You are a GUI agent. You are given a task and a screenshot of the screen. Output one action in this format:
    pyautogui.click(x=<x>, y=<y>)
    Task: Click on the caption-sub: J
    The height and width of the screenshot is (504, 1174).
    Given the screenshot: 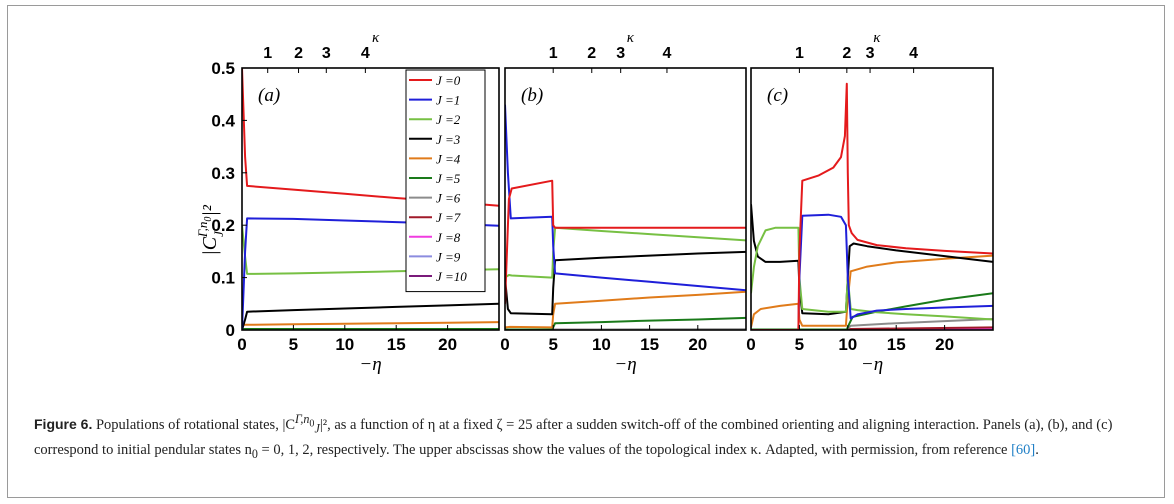 What is the action you would take?
    pyautogui.click(x=317, y=428)
    